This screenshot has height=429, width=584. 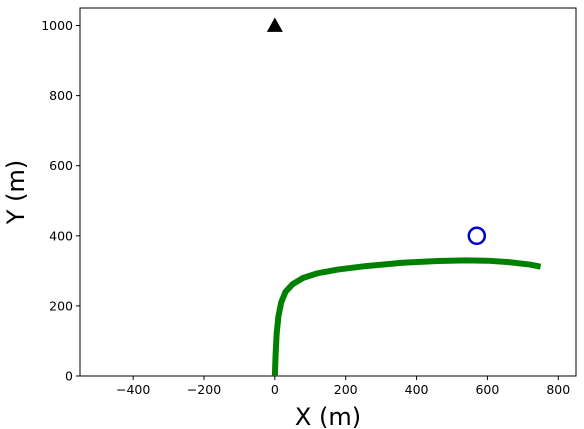 I want to click on y-axis-label: Y (m), so click(x=16, y=192).